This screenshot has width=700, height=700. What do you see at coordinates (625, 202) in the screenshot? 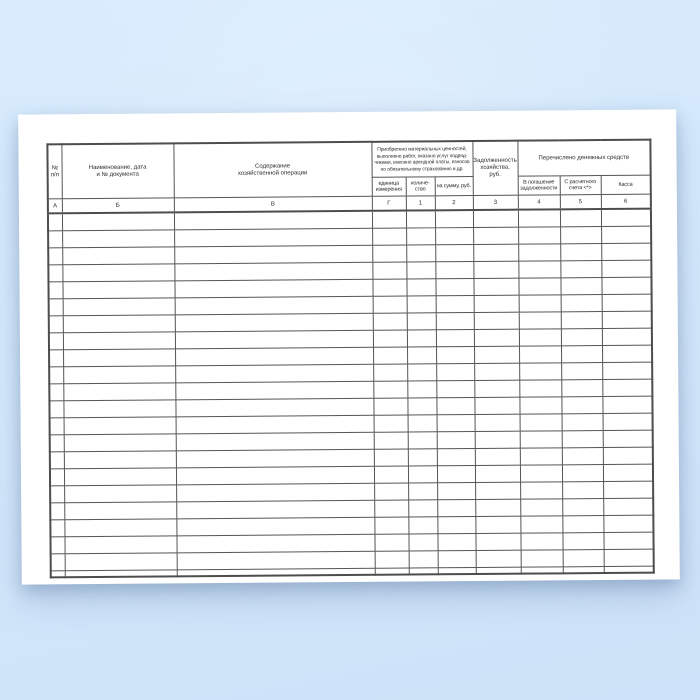
I see `col-code: 6` at bounding box center [625, 202].